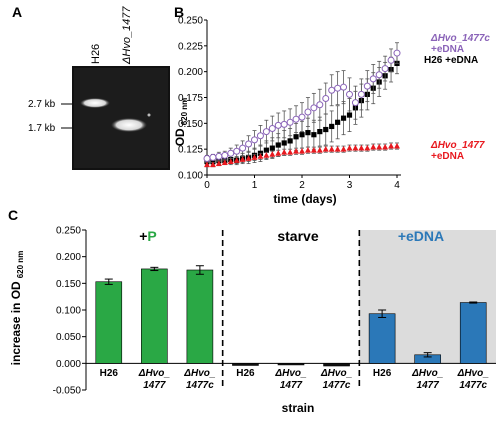  What do you see at coordinates (447, 49) in the screenshot?
I see `legend-comp-line2: +eDNA` at bounding box center [447, 49].